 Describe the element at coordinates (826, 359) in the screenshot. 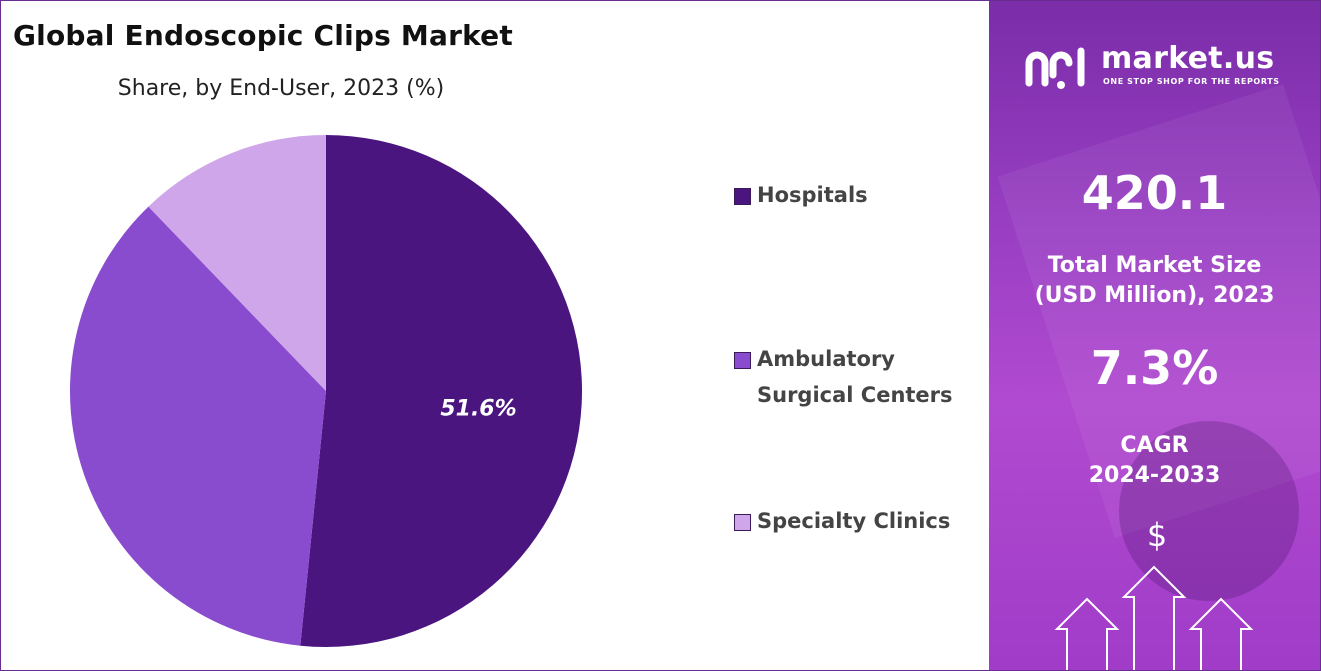

I see `legend-label-line: Ambulatory` at that location.